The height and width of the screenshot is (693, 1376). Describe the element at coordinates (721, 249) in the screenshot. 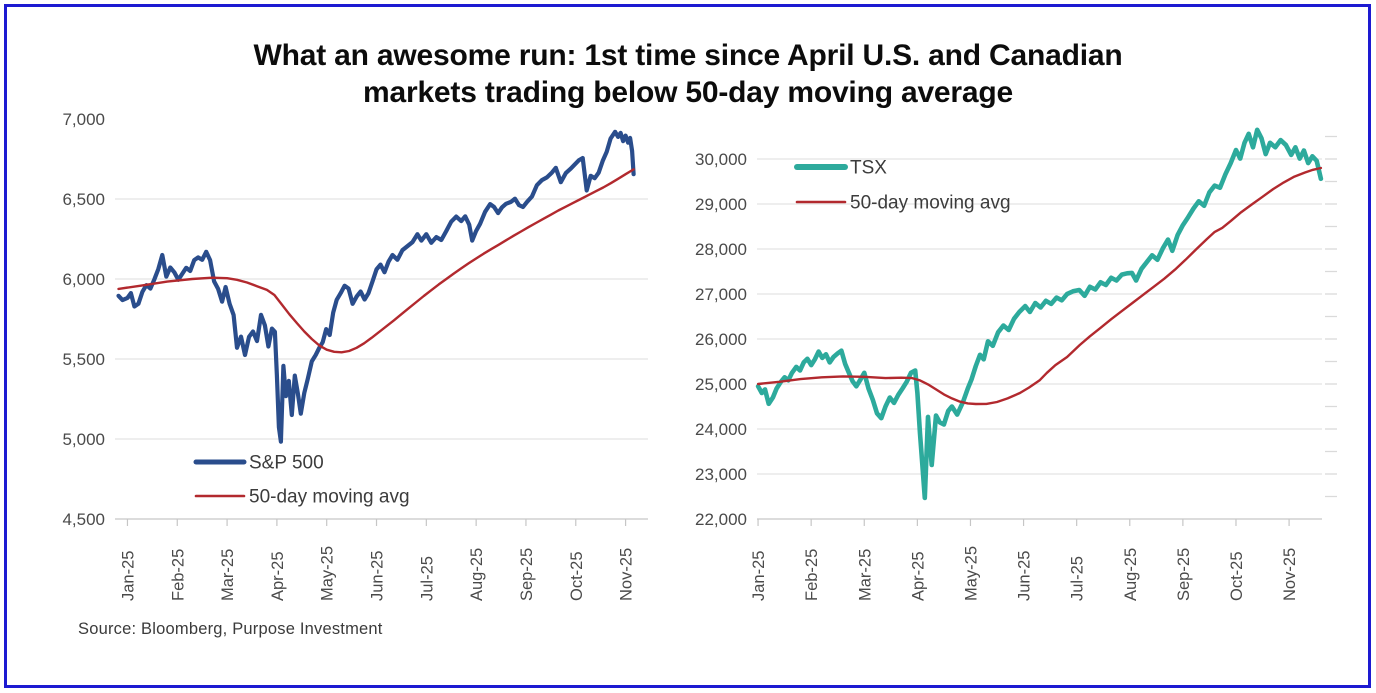

I see `y-tick-label: 28,000` at that location.